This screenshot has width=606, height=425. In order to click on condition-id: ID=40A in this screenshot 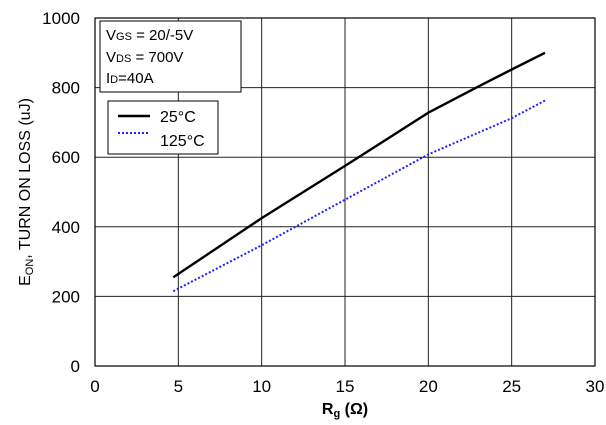, I will do `click(130, 78)`.